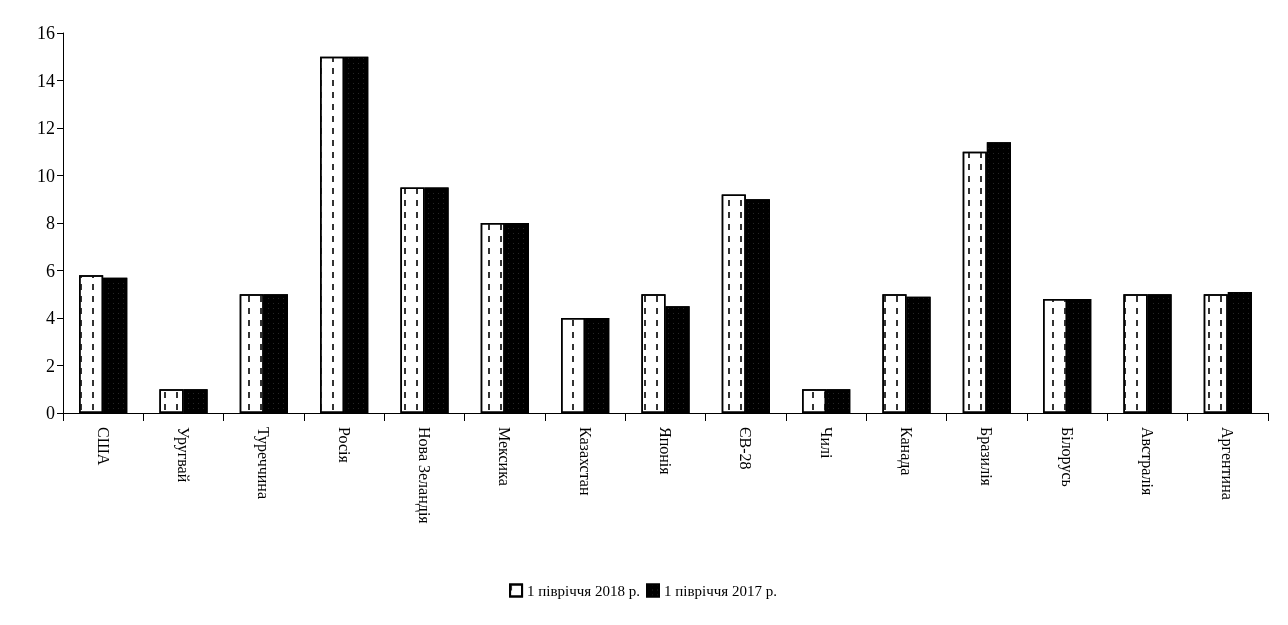 The width and height of the screenshot is (1288, 625). I want to click on x-tick-label: Нова Зеландія, so click(424, 476).